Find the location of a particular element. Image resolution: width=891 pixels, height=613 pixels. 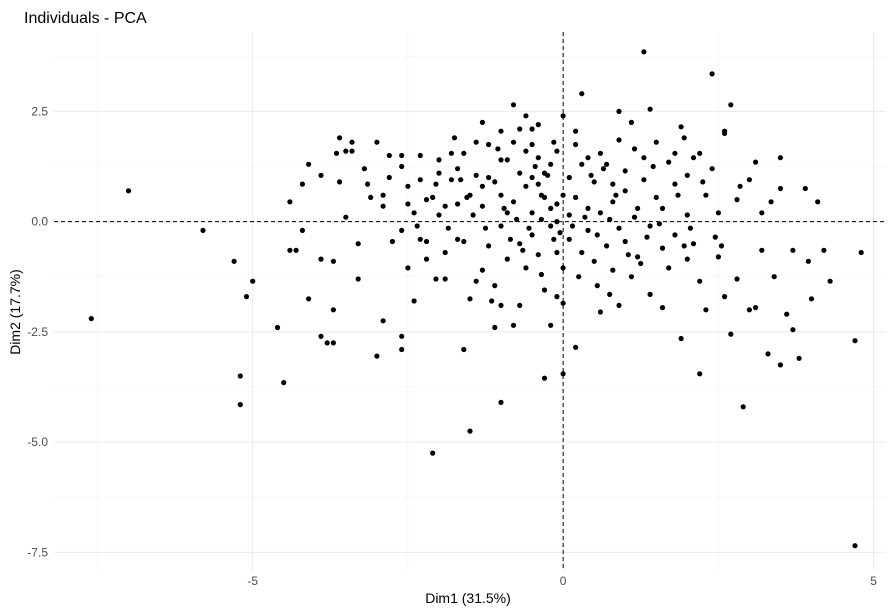

x-tick-label: 0 is located at coordinates (563, 581).